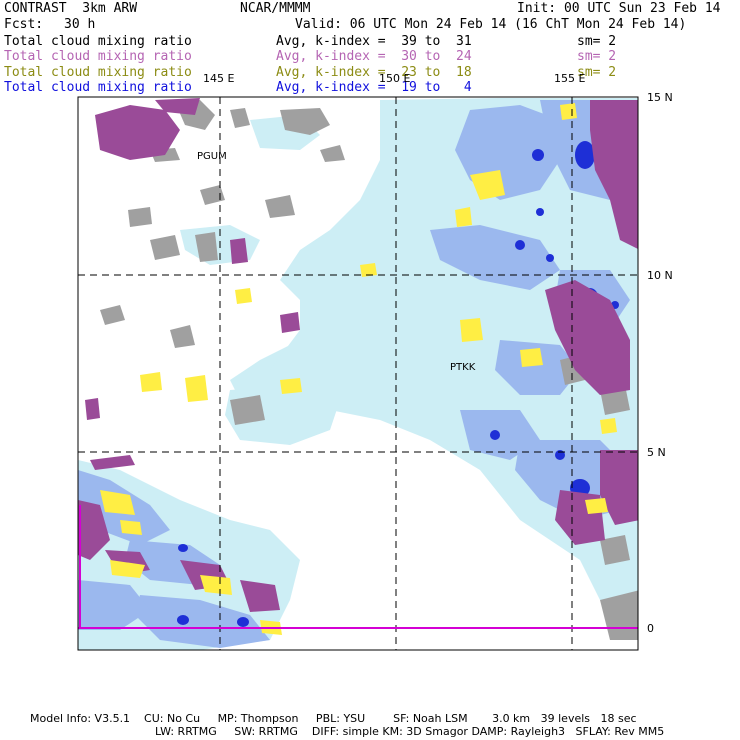 Image resolution: width=740 pixels, height=740 pixels. Describe the element at coordinates (597, 72) in the screenshot. I see `legend-smooth-3: sm= 2` at that location.